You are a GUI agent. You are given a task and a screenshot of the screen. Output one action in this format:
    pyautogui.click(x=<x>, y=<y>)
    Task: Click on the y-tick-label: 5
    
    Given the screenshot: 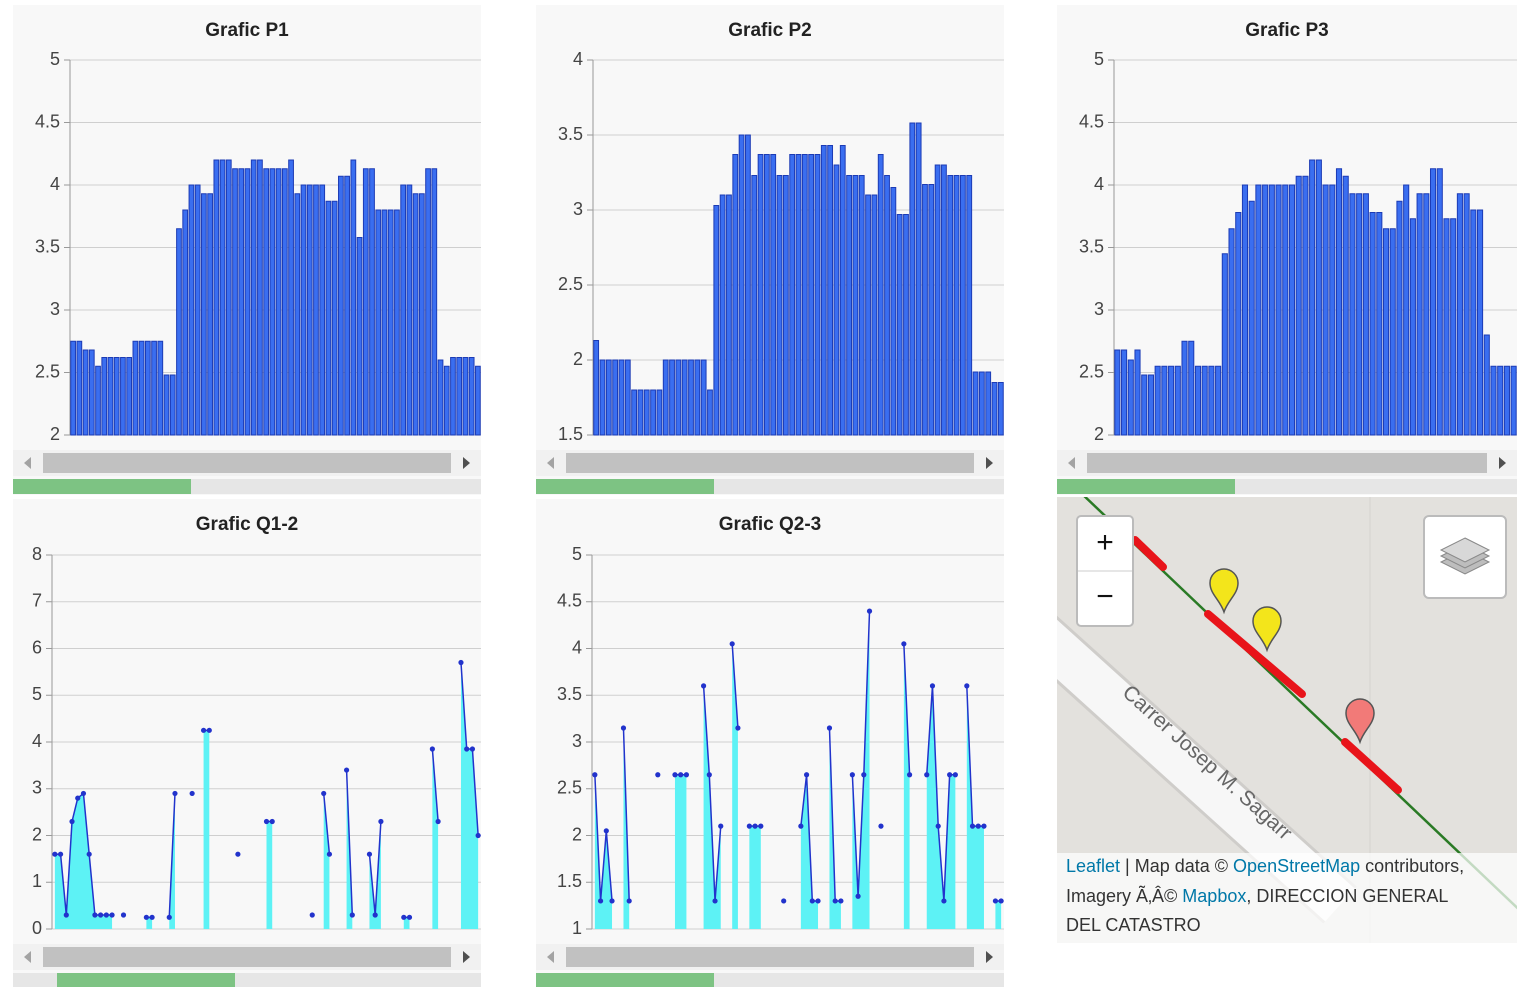 What is the action you would take?
    pyautogui.click(x=1099, y=59)
    